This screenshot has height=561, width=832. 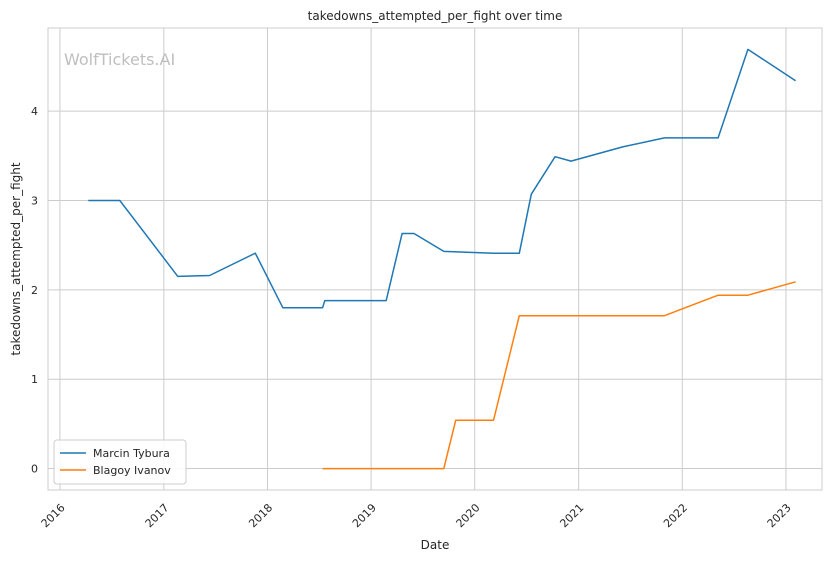 What do you see at coordinates (364, 515) in the screenshot?
I see `x-tick-label: 2019` at bounding box center [364, 515].